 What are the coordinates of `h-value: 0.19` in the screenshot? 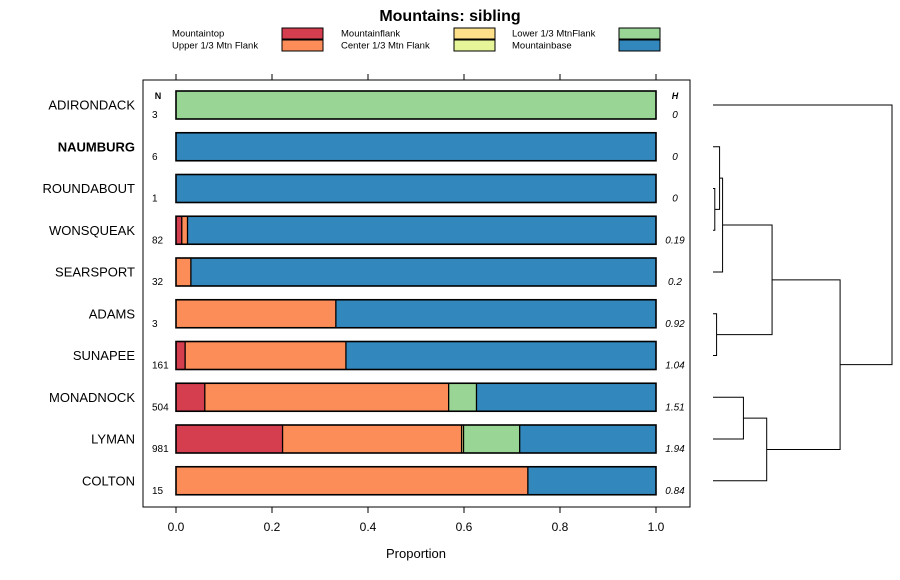 It's located at (675, 240).